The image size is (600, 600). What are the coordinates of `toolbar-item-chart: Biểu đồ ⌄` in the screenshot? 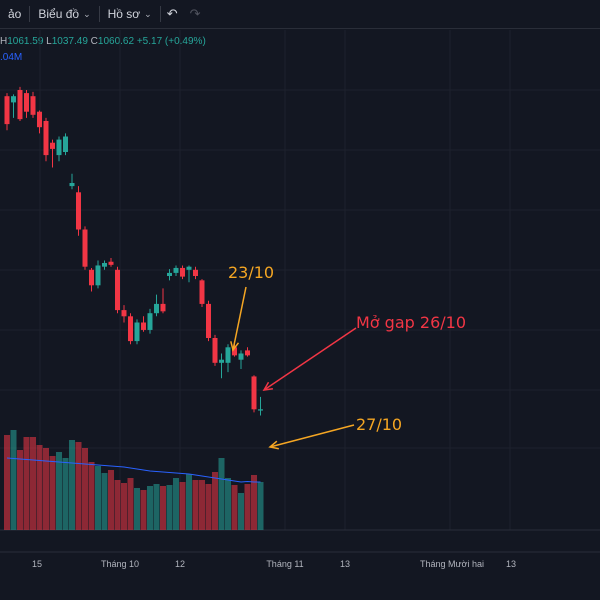 It's located at (64, 14).